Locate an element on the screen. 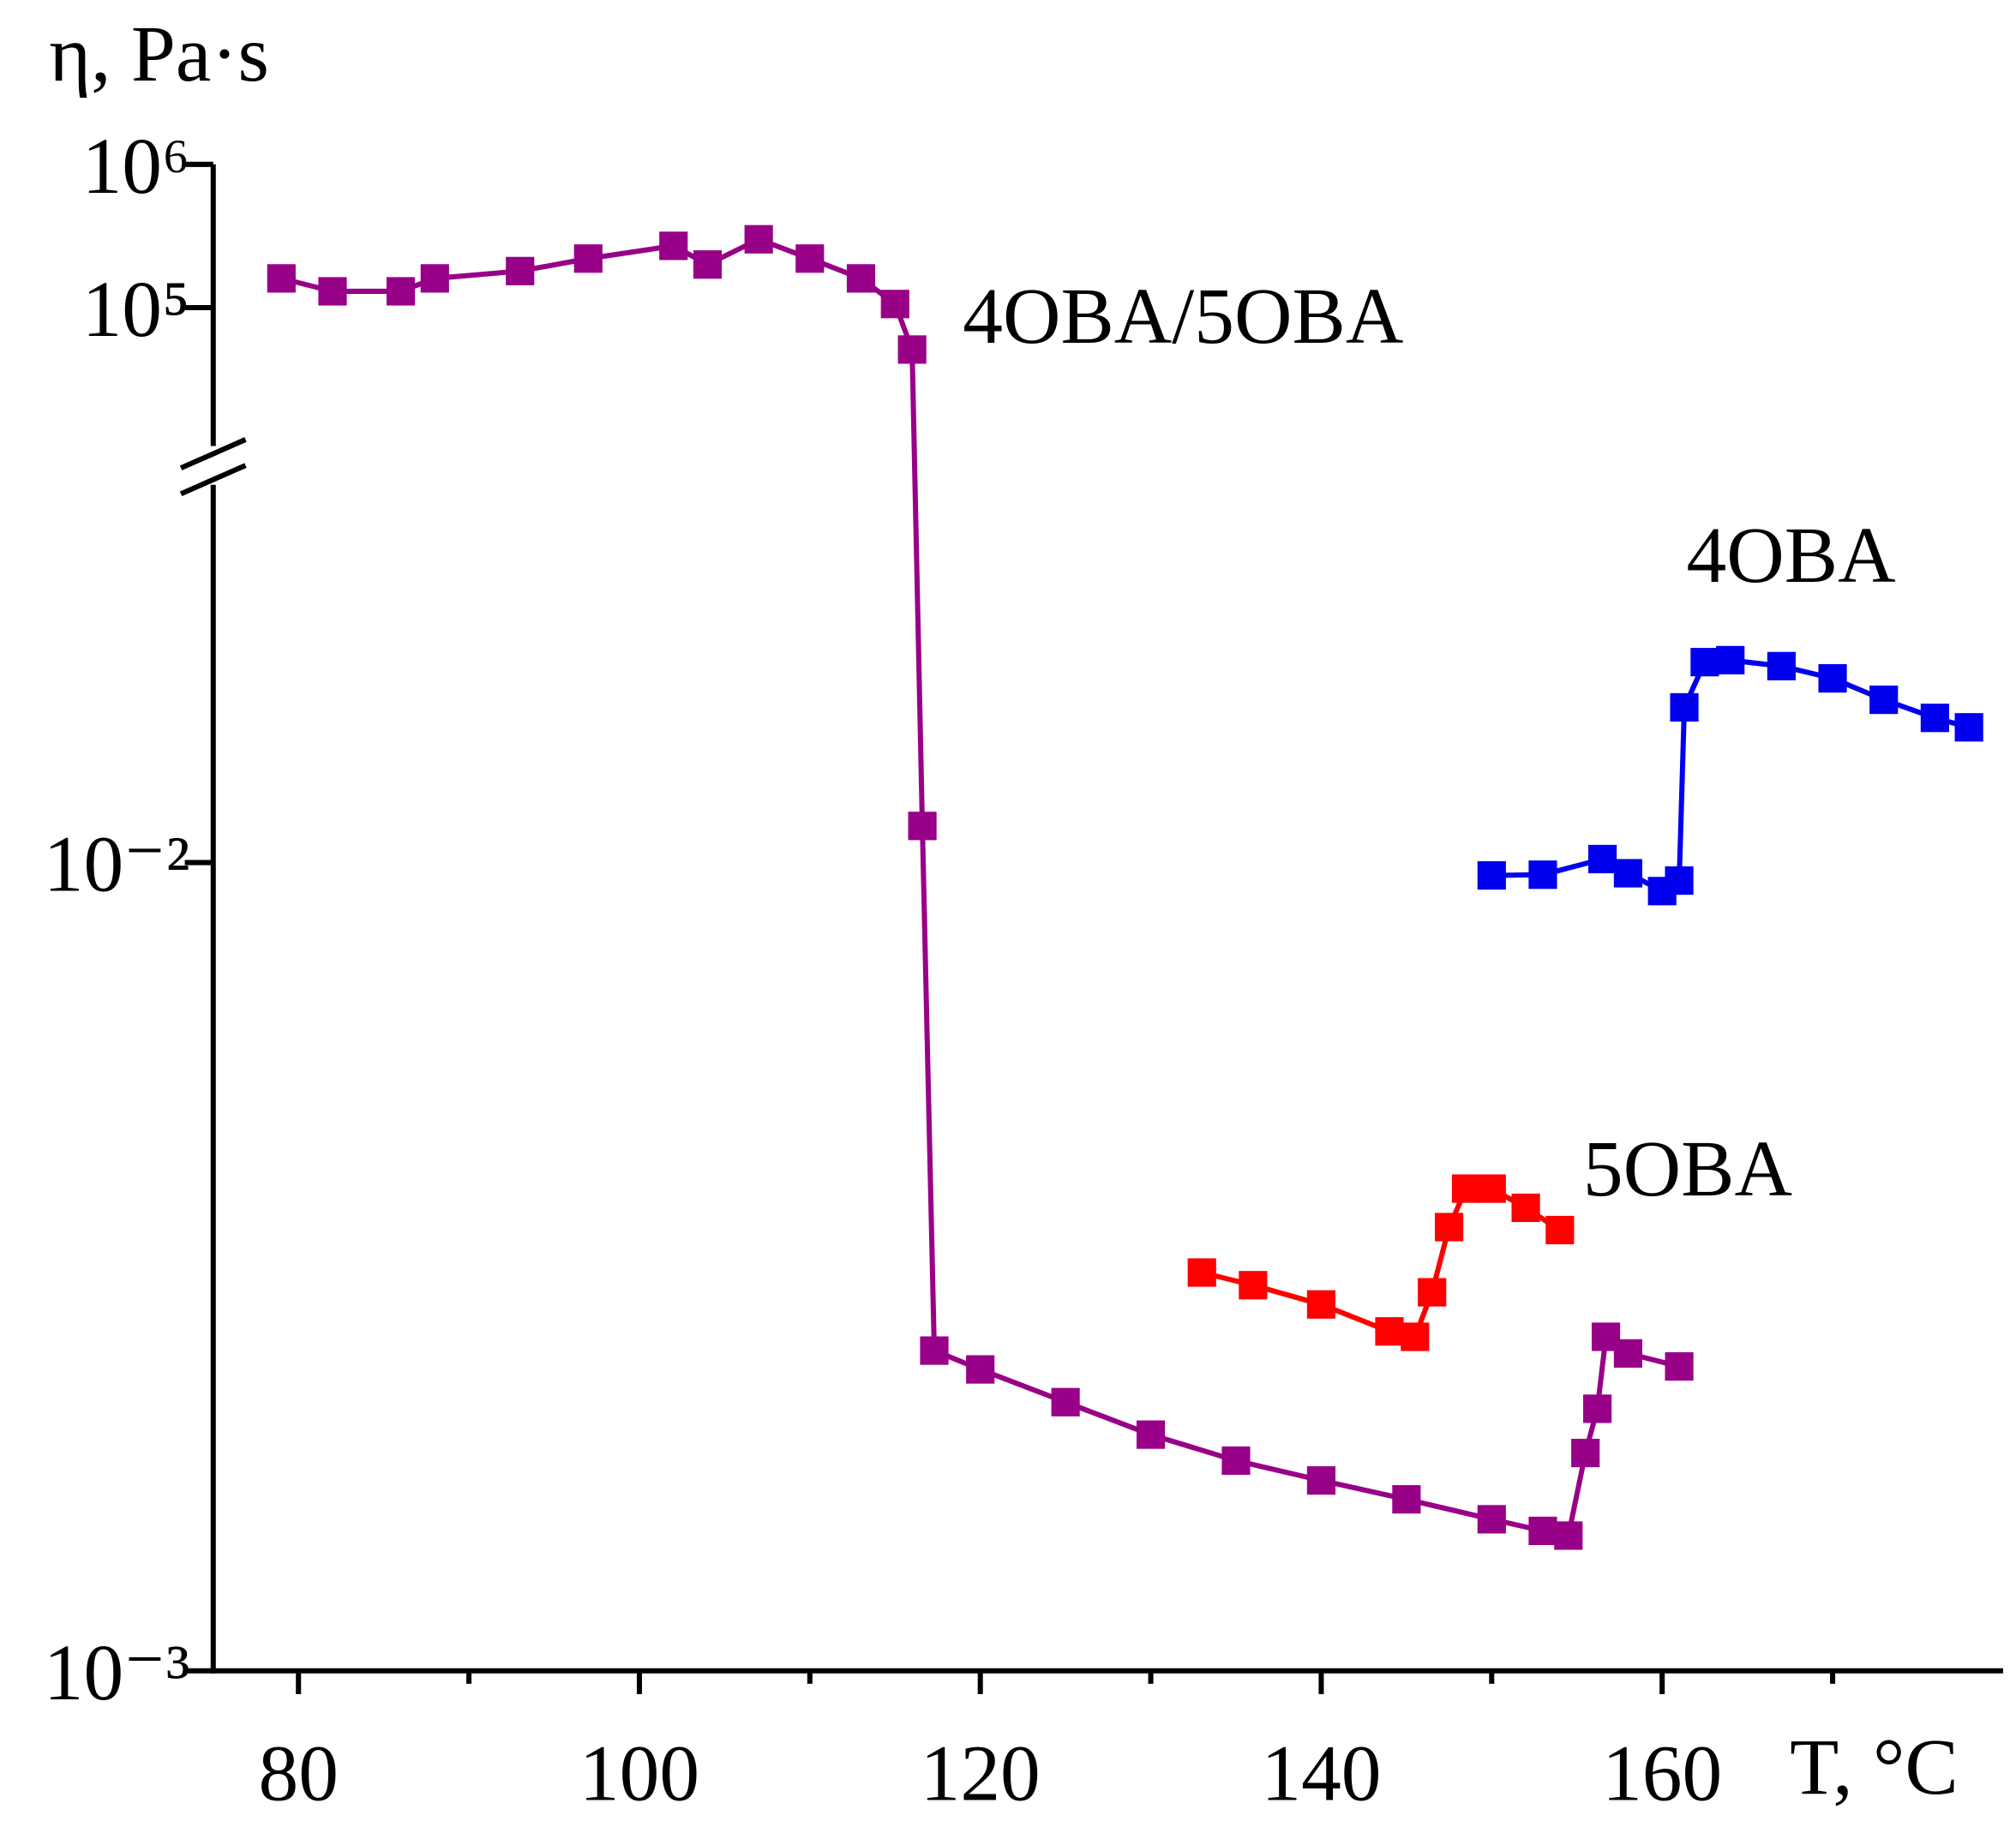  series-line is located at coordinates (1381, 1263).